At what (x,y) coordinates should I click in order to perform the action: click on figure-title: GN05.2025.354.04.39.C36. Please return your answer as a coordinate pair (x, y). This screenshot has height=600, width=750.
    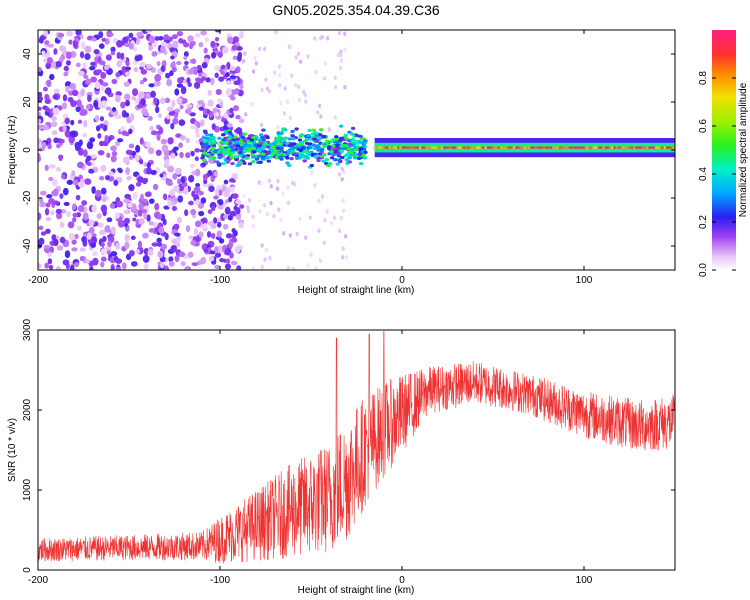
    Looking at the image, I should click on (356, 10).